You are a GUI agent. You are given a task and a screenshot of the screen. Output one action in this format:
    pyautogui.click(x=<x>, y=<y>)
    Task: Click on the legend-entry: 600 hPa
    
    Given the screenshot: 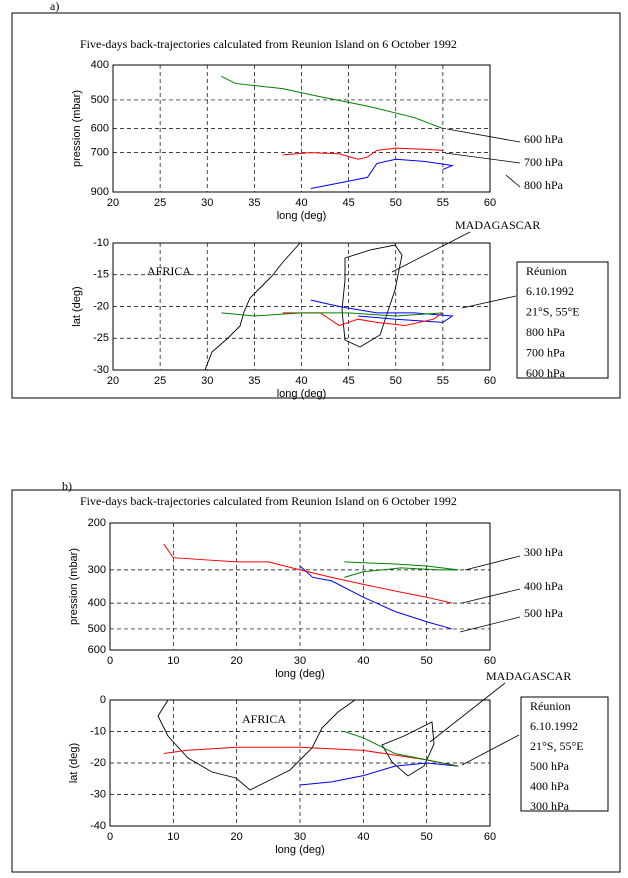 What is the action you would take?
    pyautogui.click(x=546, y=373)
    